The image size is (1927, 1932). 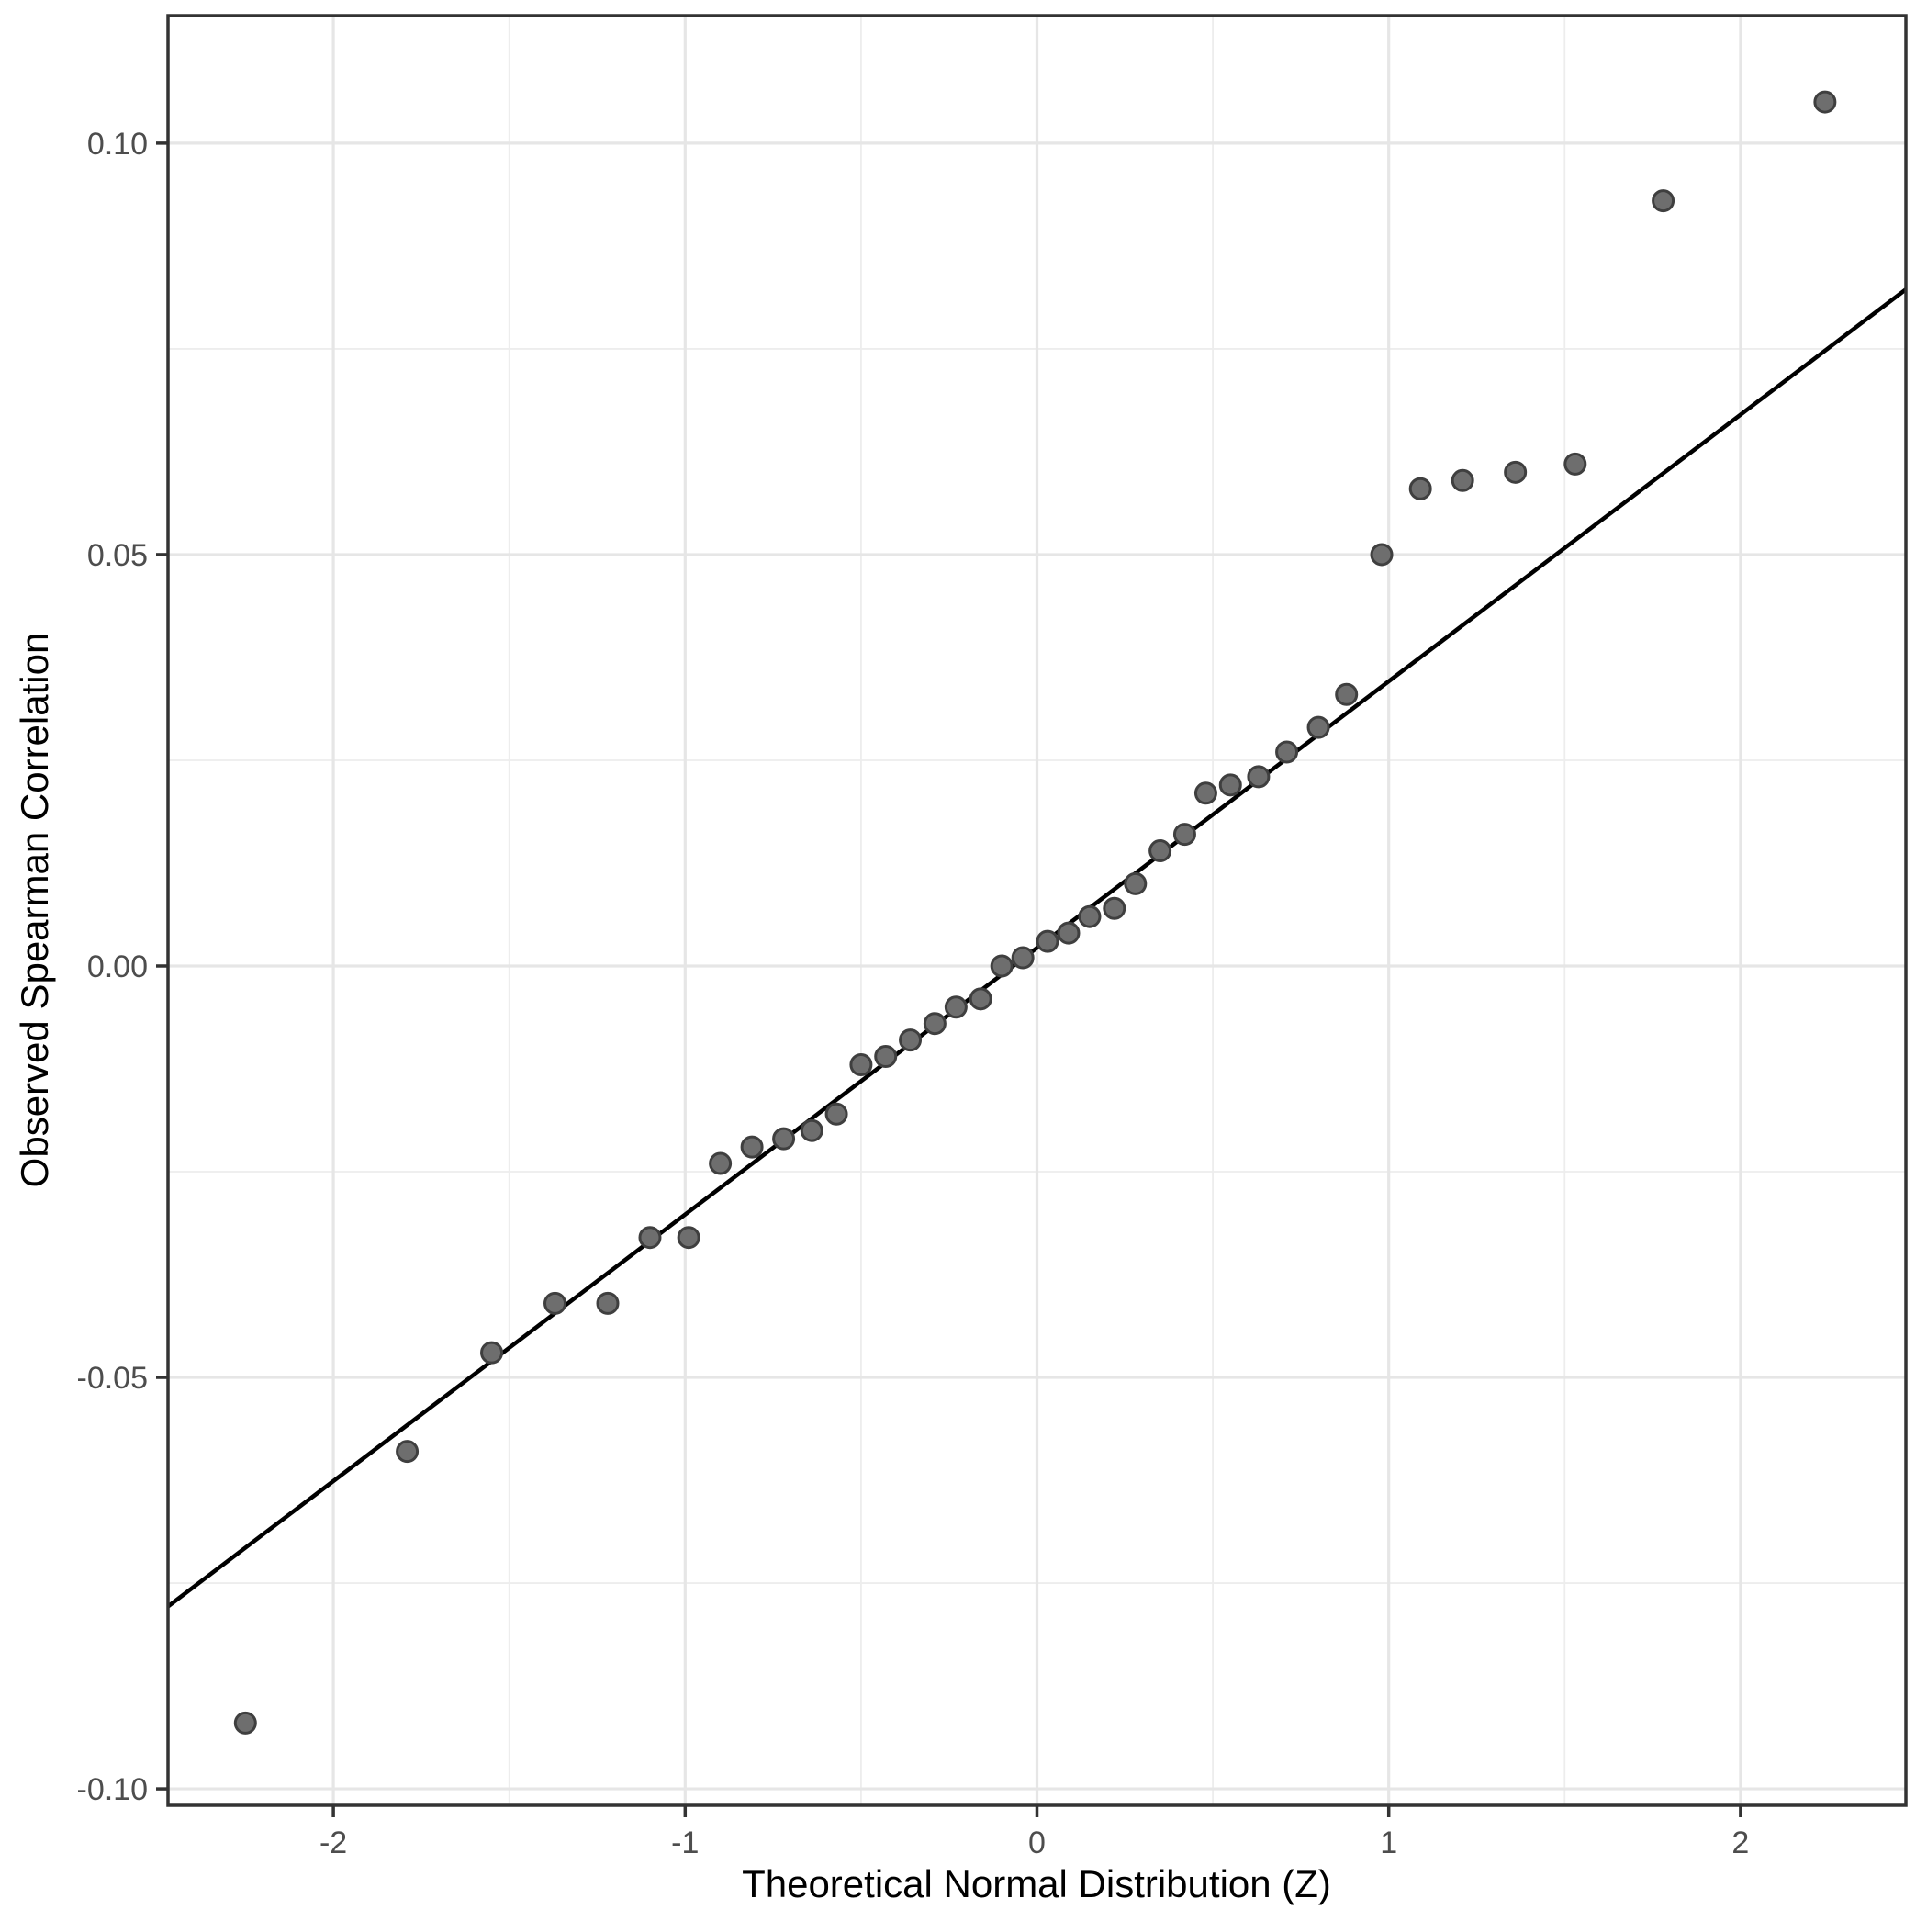 What do you see at coordinates (113, 1378) in the screenshot?
I see `y-tick-label: -0.05` at bounding box center [113, 1378].